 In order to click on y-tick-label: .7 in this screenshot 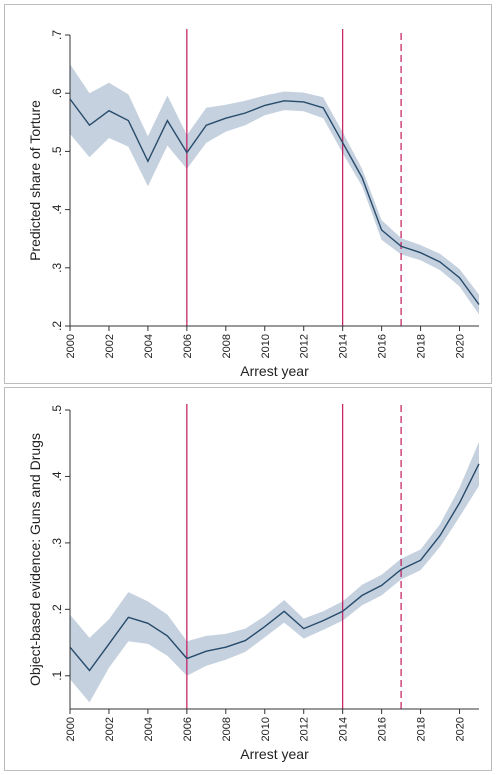, I will do `click(57, 35)`.